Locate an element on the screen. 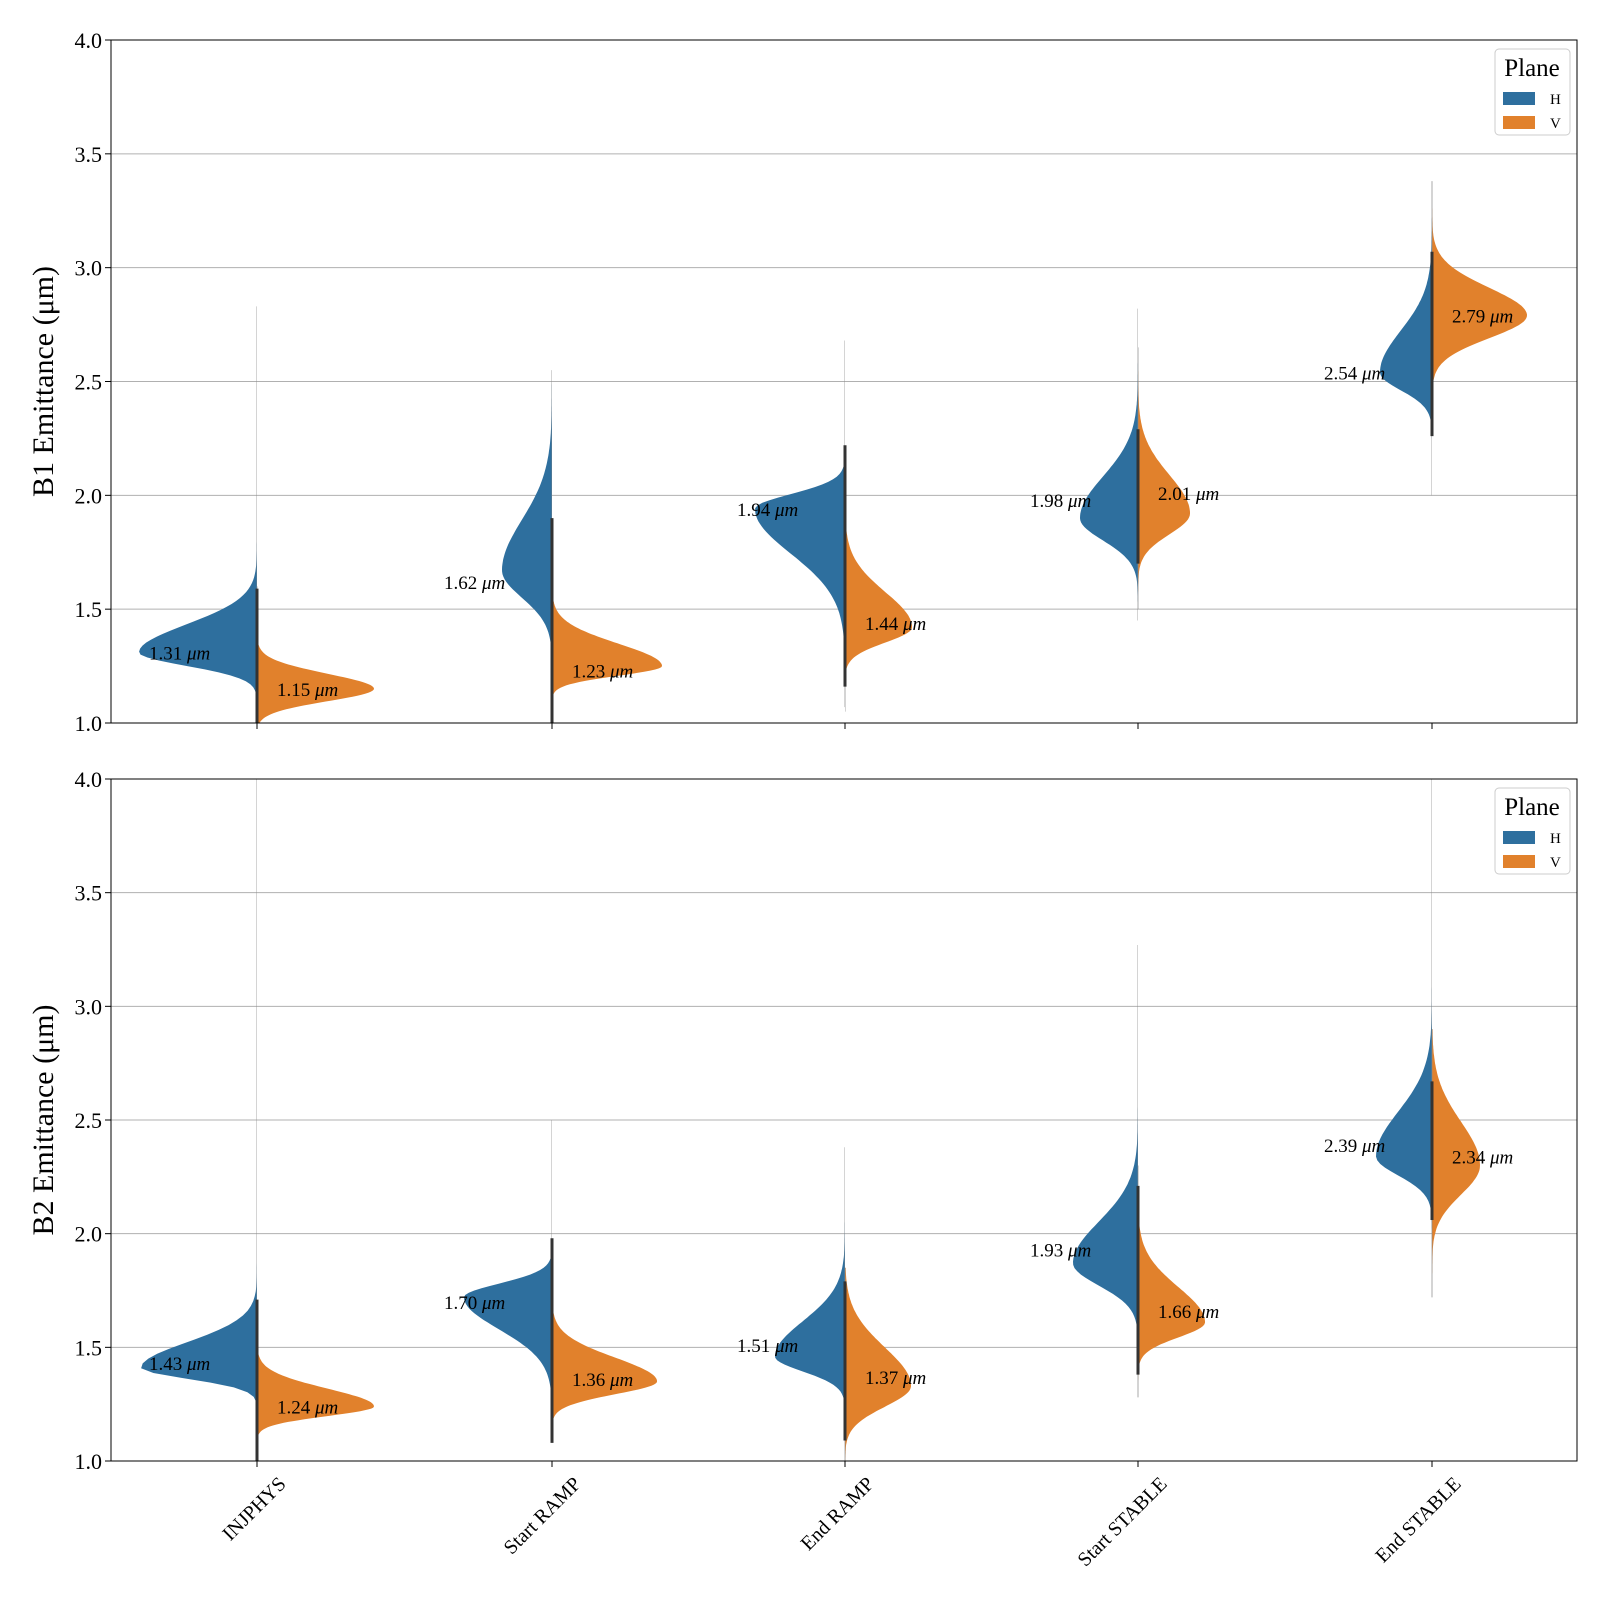 The width and height of the screenshot is (1600, 1600). violin-panel2-start-ramp-v is located at coordinates (604, 1370).